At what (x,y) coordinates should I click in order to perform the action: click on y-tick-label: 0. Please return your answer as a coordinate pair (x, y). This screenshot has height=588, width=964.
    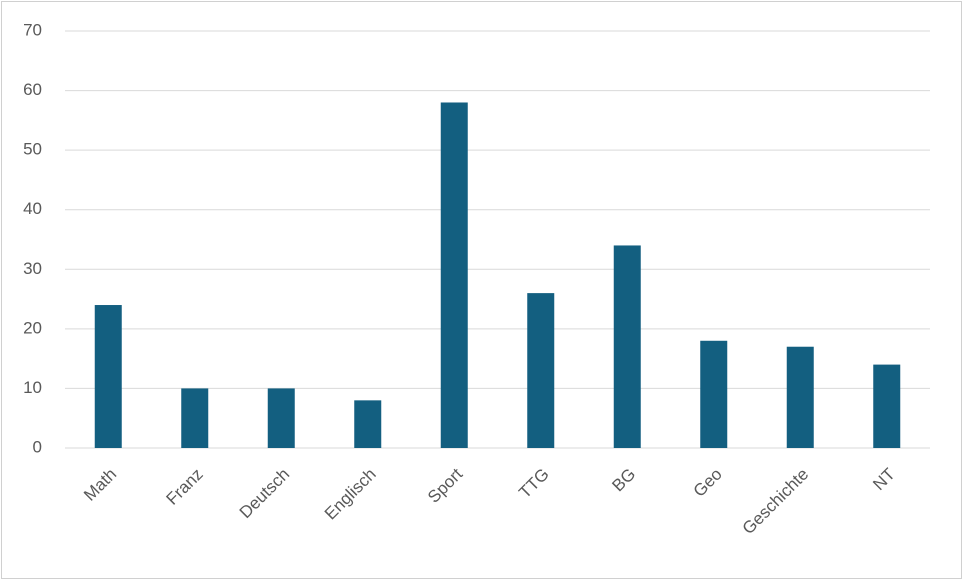
    Looking at the image, I should click on (37, 446).